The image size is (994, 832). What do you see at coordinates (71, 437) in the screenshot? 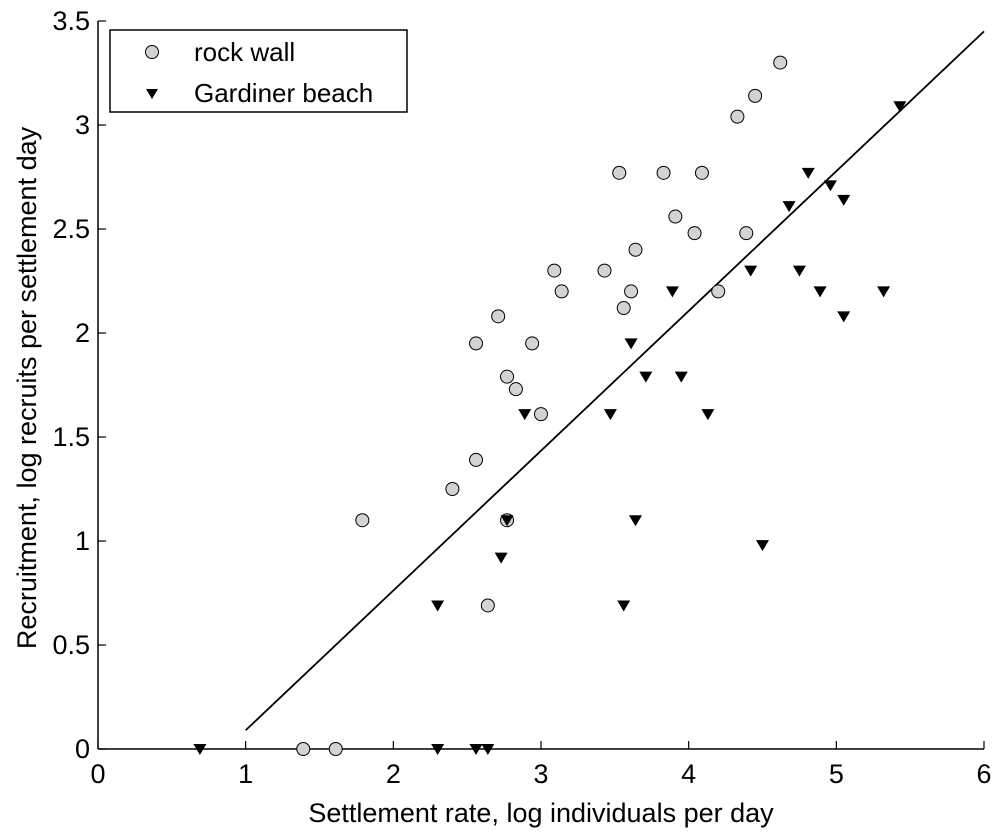
I see `y-tick-label: 1.5` at bounding box center [71, 437].